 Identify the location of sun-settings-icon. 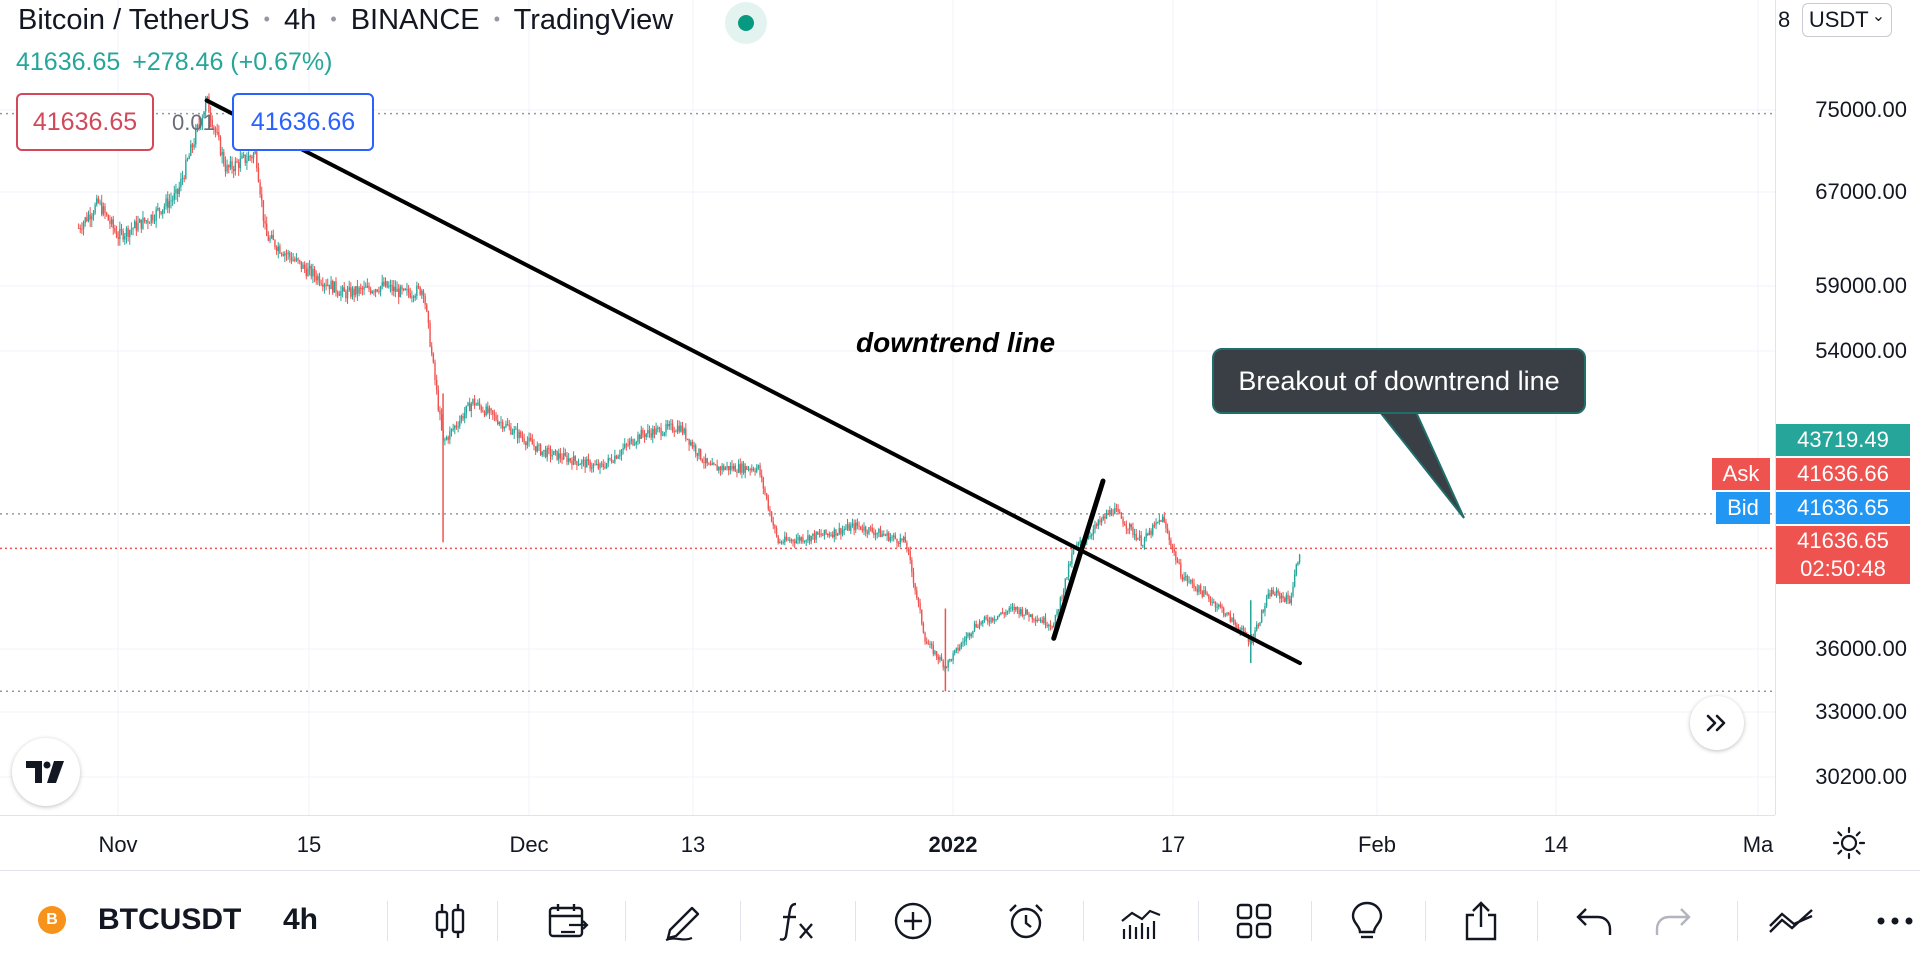
(1849, 843).